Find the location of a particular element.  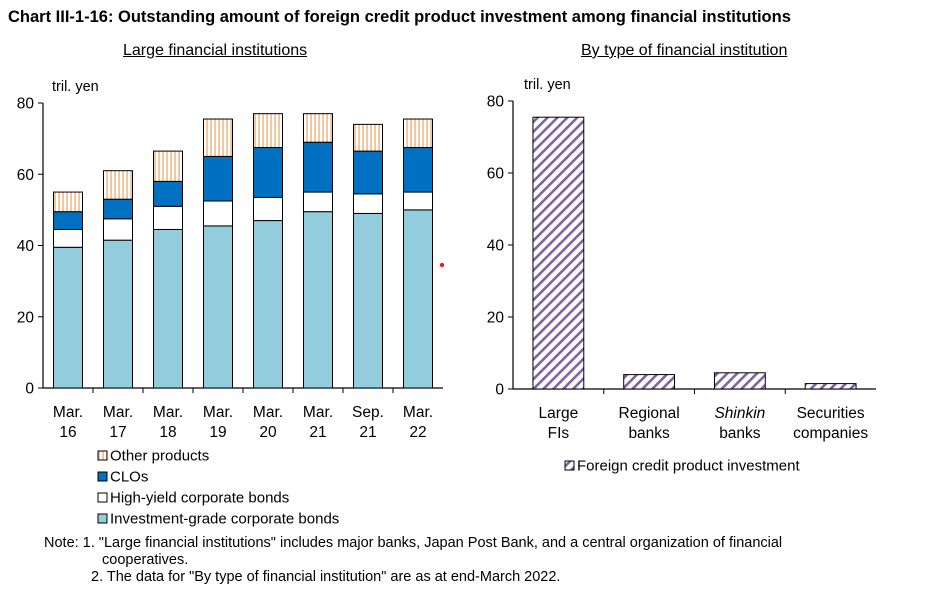

right-y-tick-label: 80 is located at coordinates (496, 102).